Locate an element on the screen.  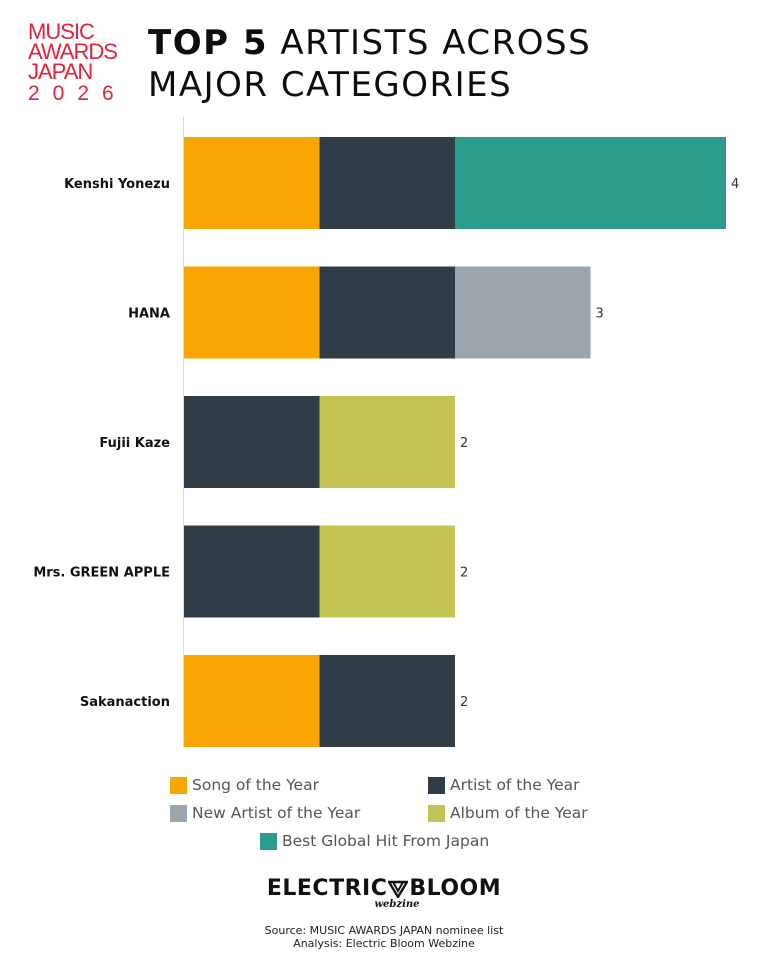
legend-item-3: Album of the Year is located at coordinates (508, 813).